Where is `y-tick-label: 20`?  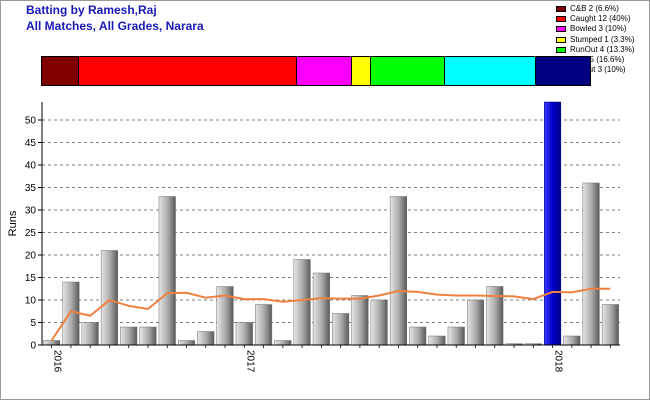
y-tick-label: 20 is located at coordinates (31, 256).